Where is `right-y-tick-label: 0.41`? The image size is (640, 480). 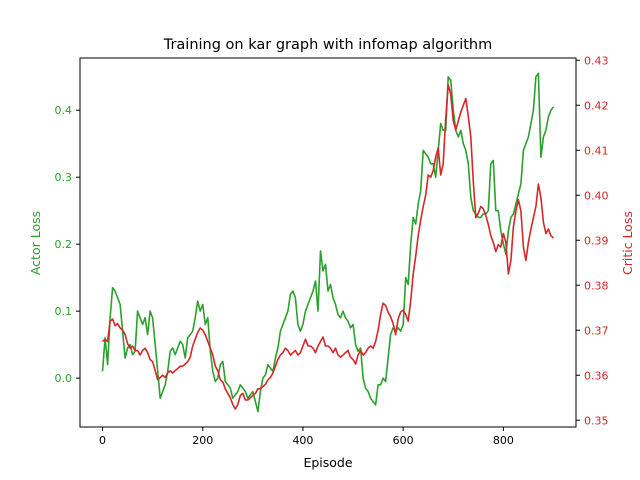 right-y-tick-label: 0.41 is located at coordinates (596, 150).